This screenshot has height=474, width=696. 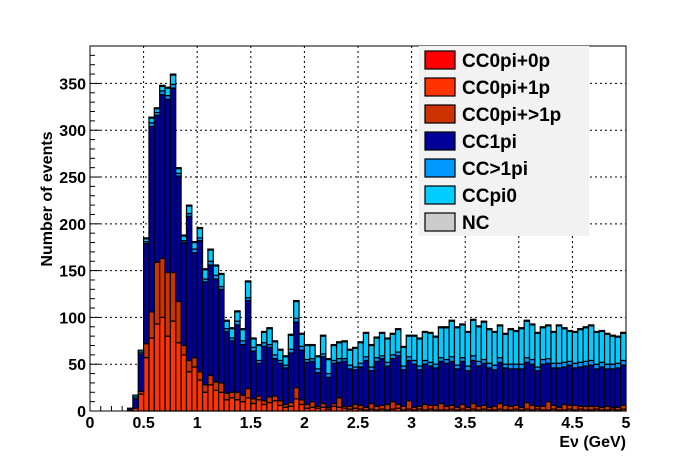 What do you see at coordinates (476, 223) in the screenshot?
I see `legend-label: NC` at bounding box center [476, 223].